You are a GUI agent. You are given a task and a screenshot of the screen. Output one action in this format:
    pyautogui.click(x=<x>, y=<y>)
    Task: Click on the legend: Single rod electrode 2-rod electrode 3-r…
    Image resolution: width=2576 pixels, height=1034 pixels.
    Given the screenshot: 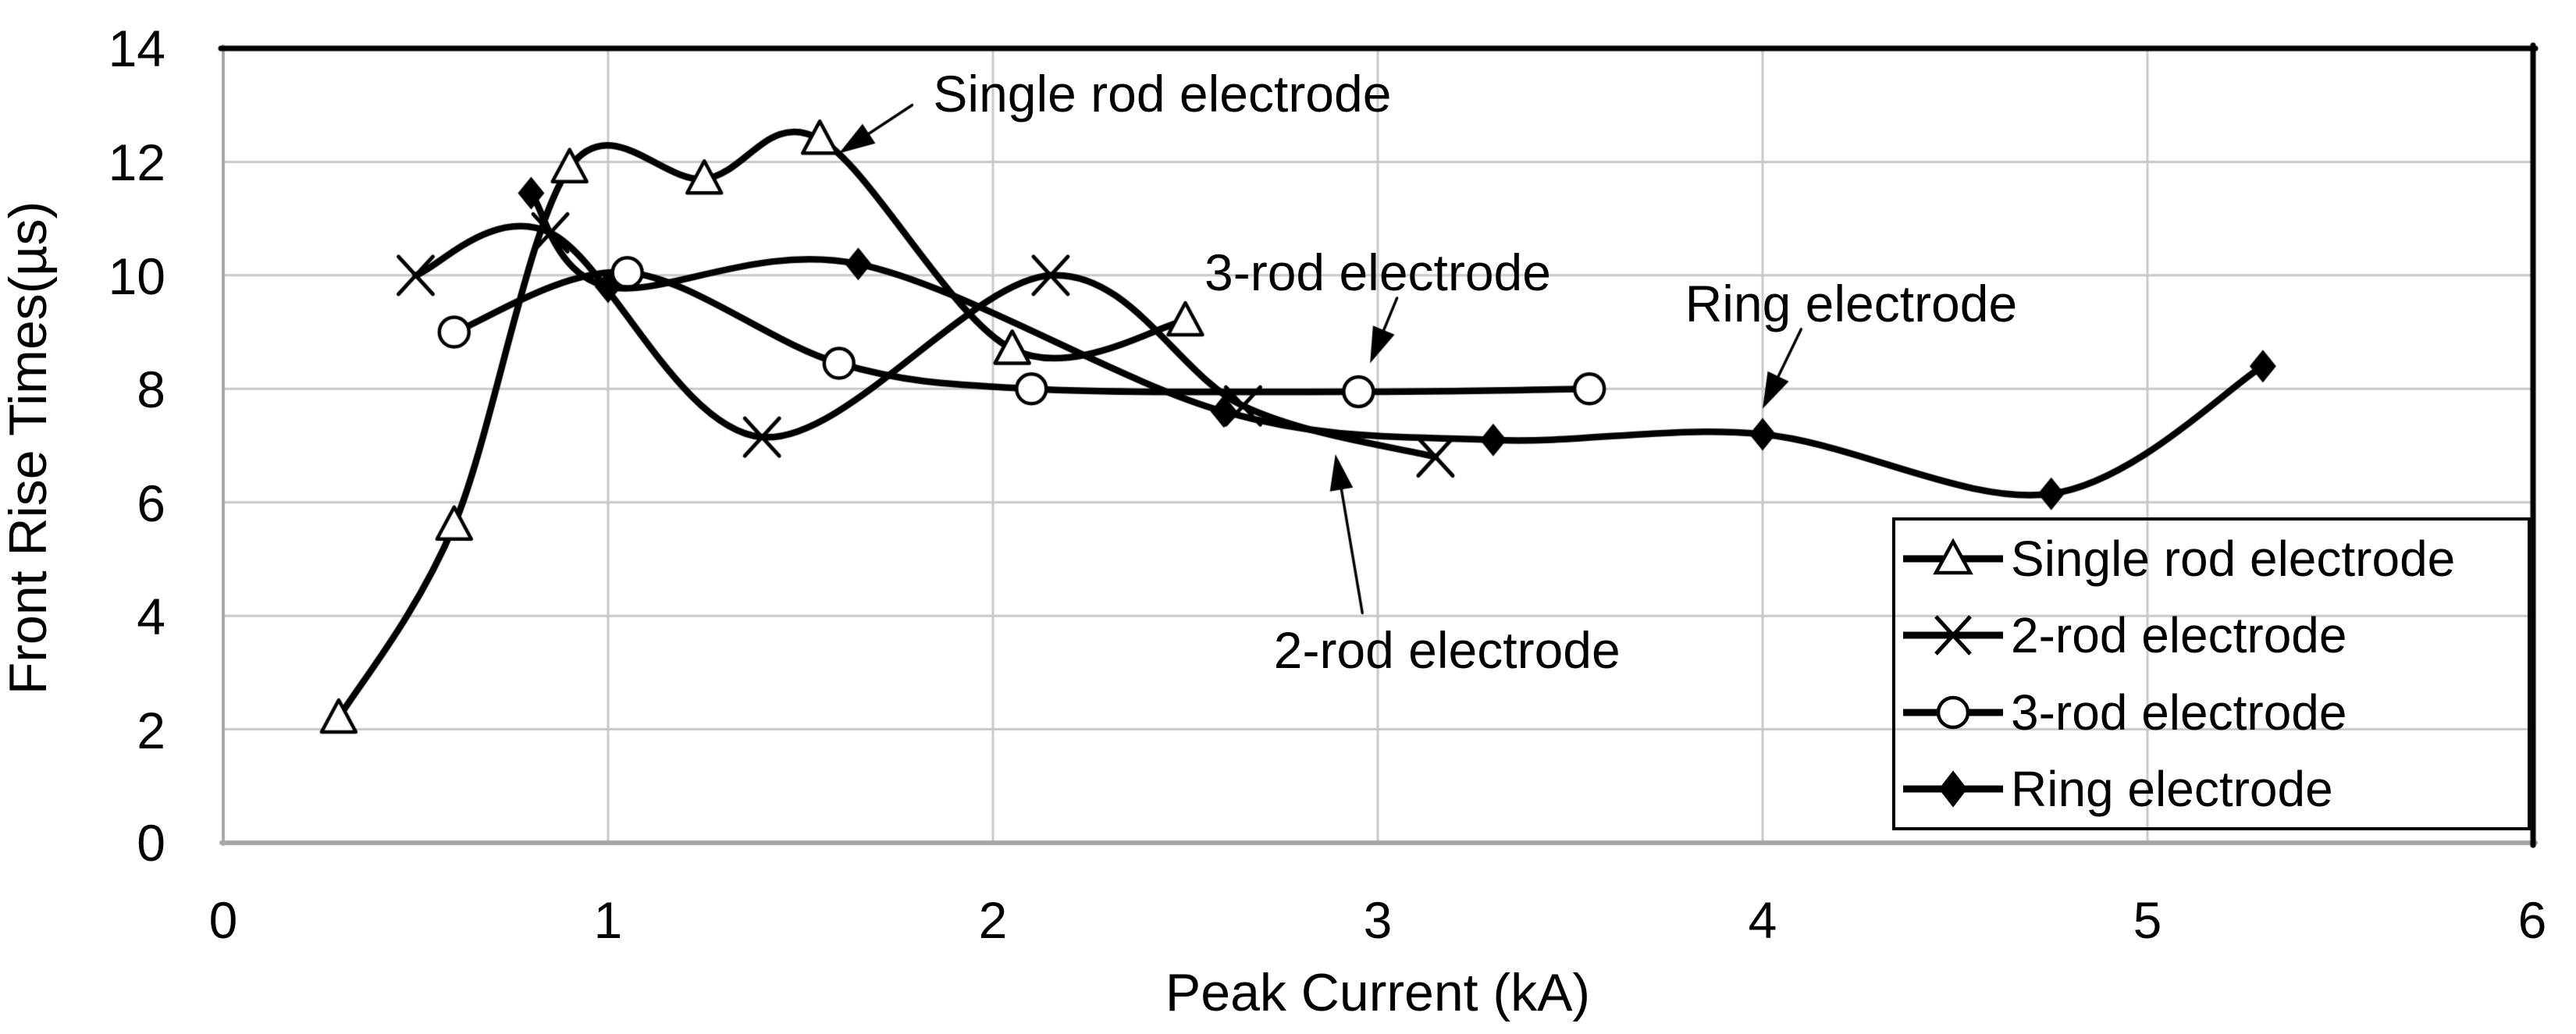 What is the action you would take?
    pyautogui.click(x=2211, y=673)
    